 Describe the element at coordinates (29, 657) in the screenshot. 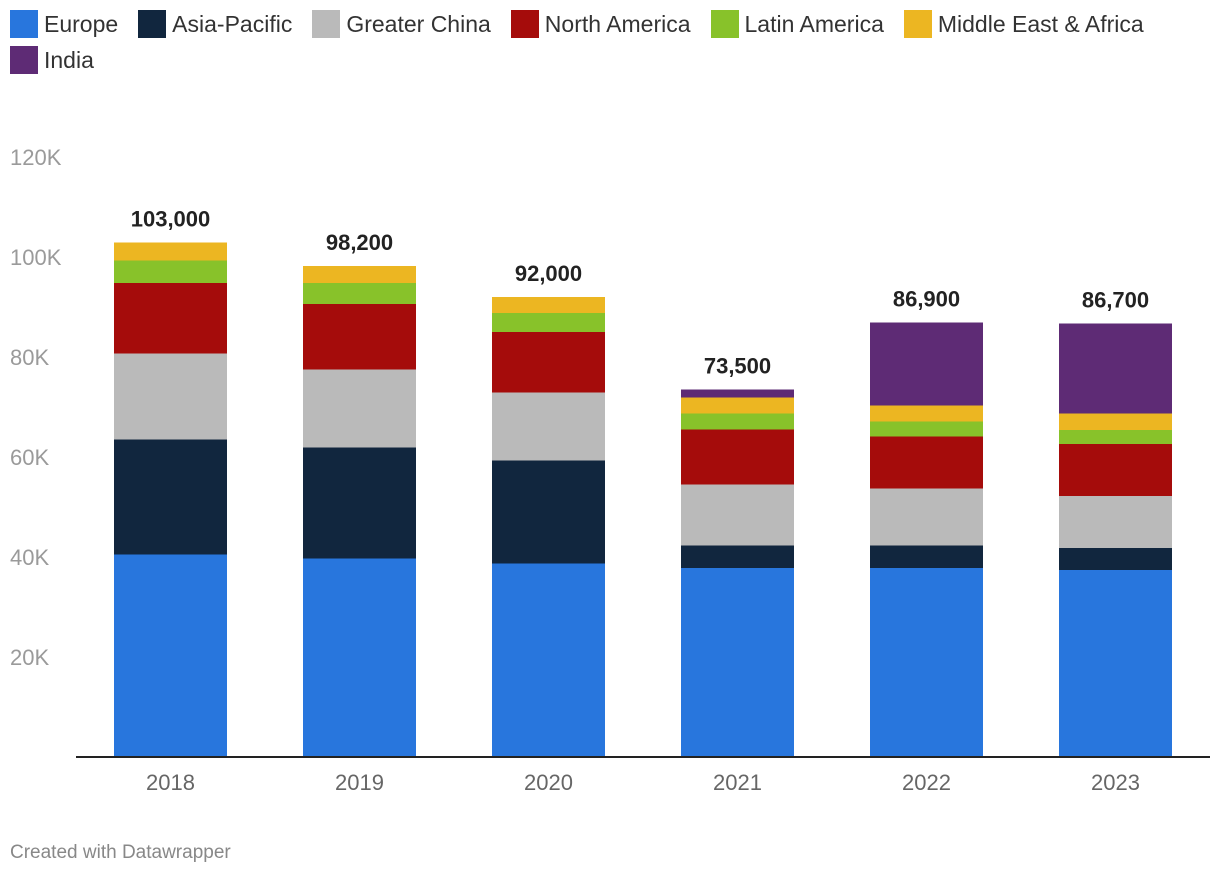

I see `y-tick-label: 20K` at that location.